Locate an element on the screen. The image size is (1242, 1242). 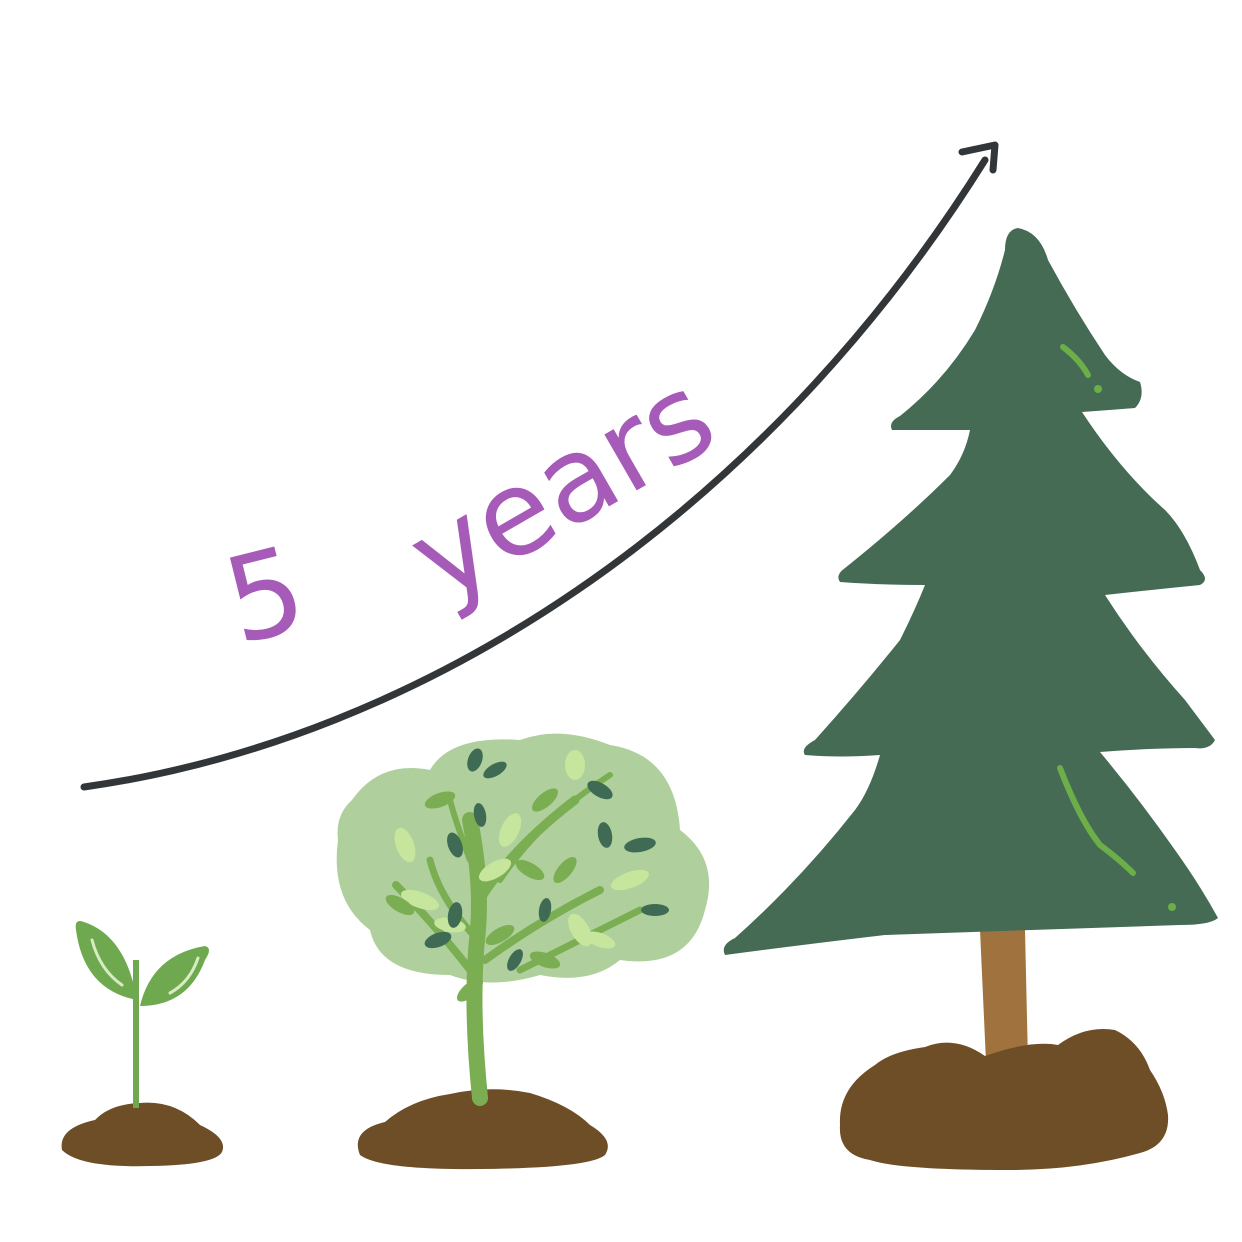
young-tree-canopy is located at coordinates (523, 858).